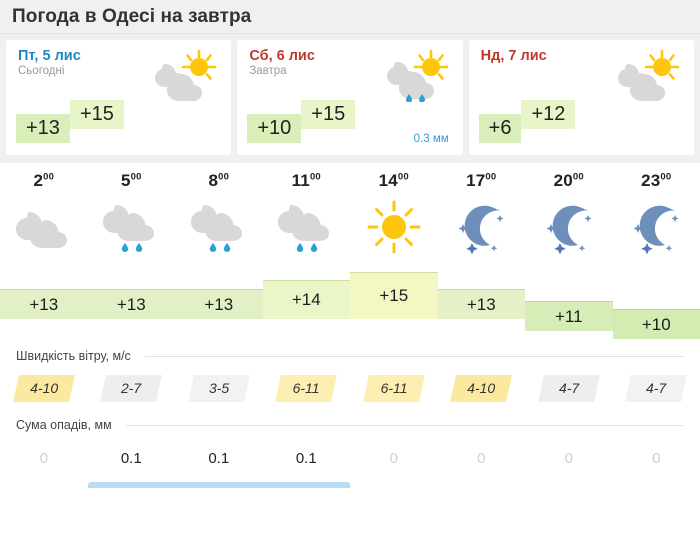 The height and width of the screenshot is (560, 700). I want to click on temp-block: +11, so click(569, 316).